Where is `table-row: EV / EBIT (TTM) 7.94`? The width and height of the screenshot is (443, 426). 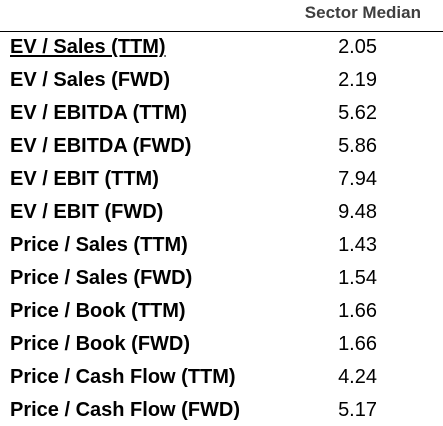
table-row: EV / EBIT (TTM) 7.94 is located at coordinates (221, 178).